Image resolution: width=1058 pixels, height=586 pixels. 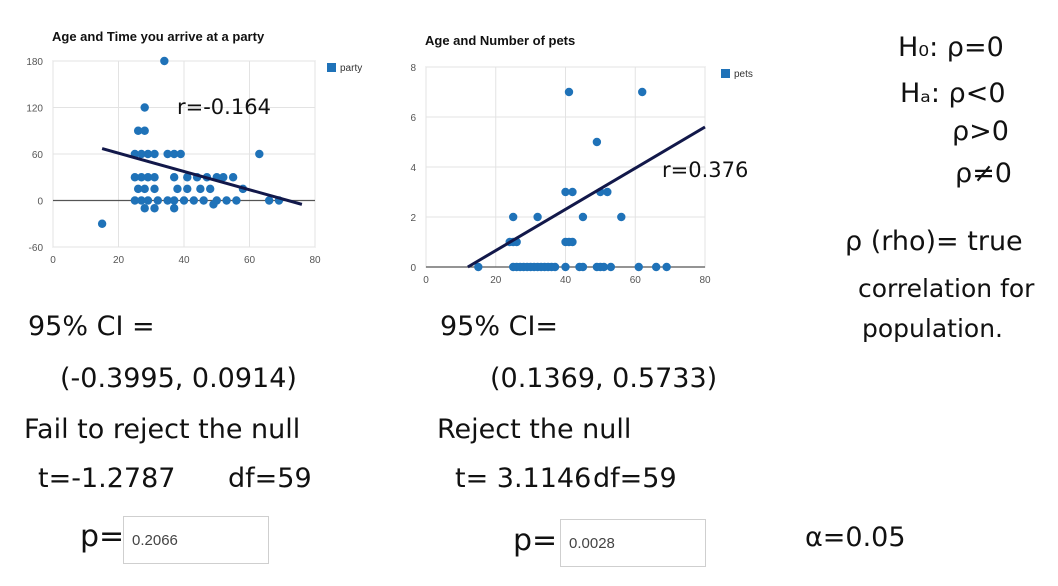 What do you see at coordinates (34, 62) in the screenshot?
I see `y-tick-label: 180` at bounding box center [34, 62].